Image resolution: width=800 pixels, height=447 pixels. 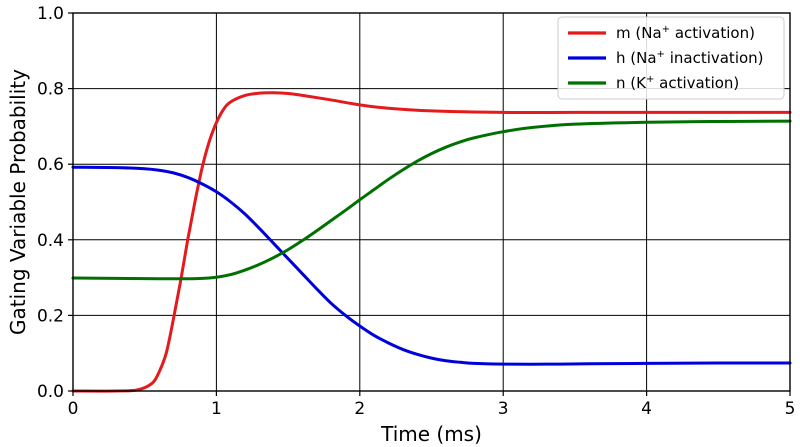 What do you see at coordinates (359, 409) in the screenshot?
I see `x-tick-label: 2` at bounding box center [359, 409].